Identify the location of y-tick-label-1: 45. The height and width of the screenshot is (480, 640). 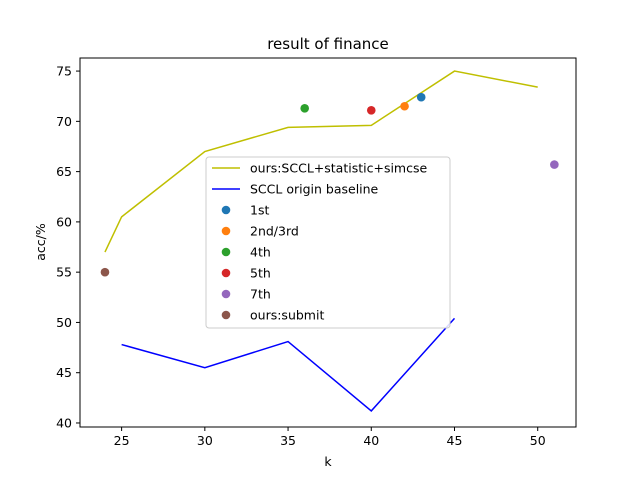
(64, 372).